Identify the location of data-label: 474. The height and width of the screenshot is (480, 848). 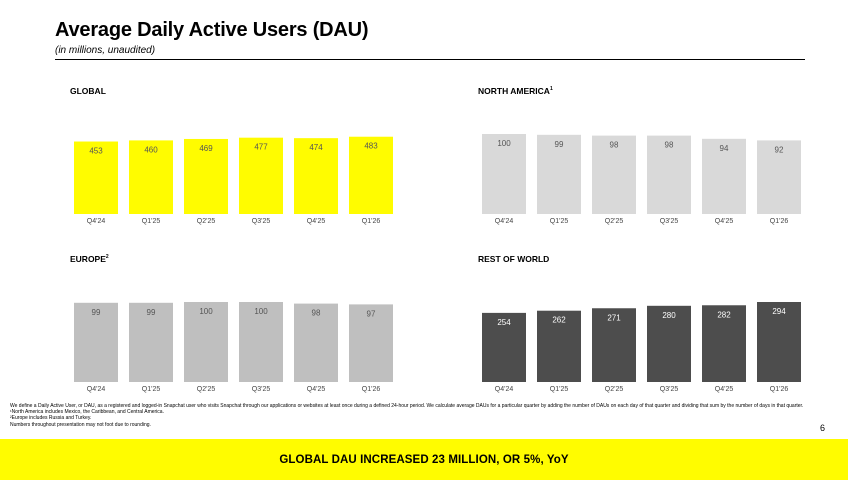
(316, 147).